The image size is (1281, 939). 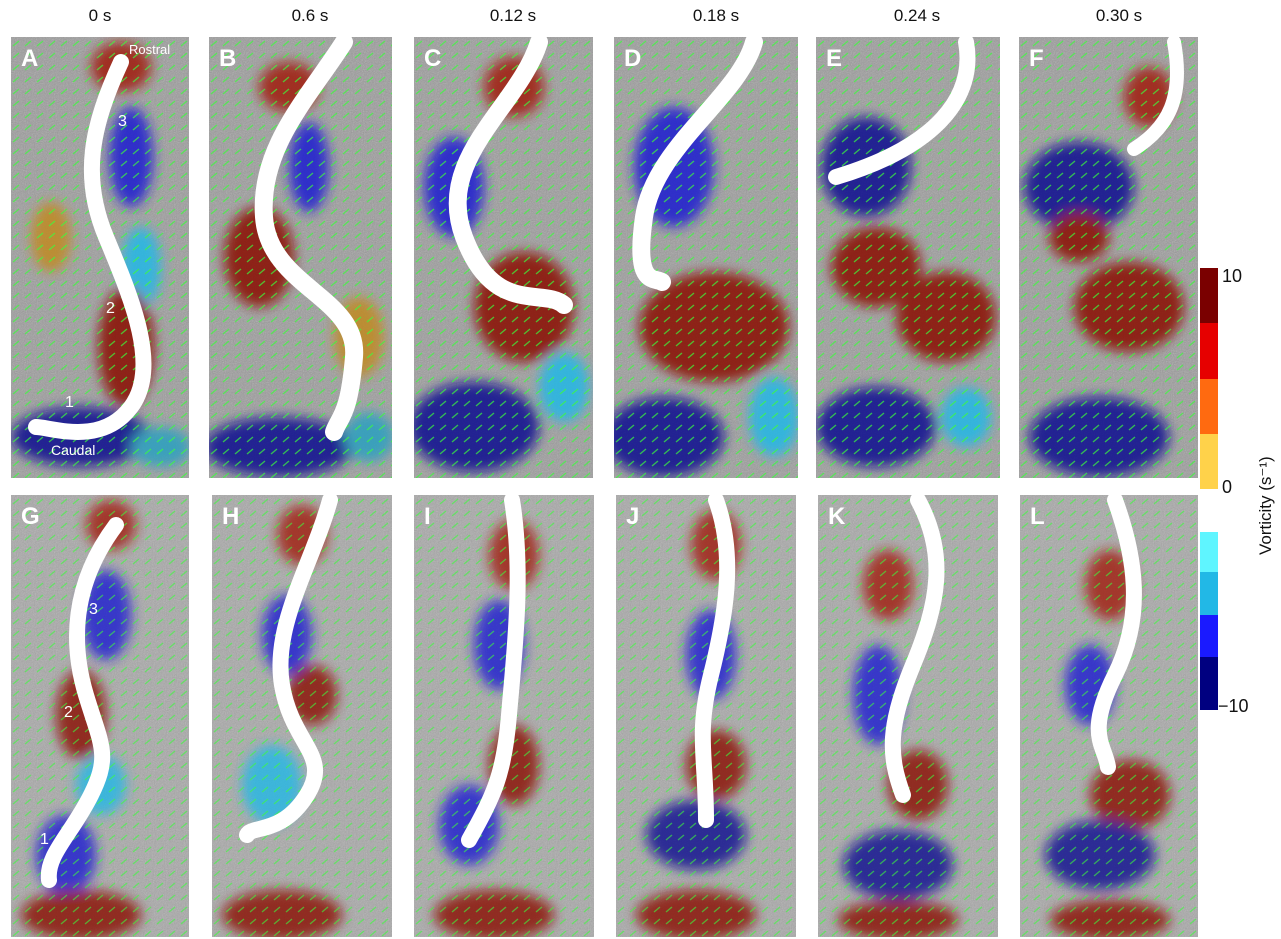 I want to click on panel-d-image, so click(x=706, y=257).